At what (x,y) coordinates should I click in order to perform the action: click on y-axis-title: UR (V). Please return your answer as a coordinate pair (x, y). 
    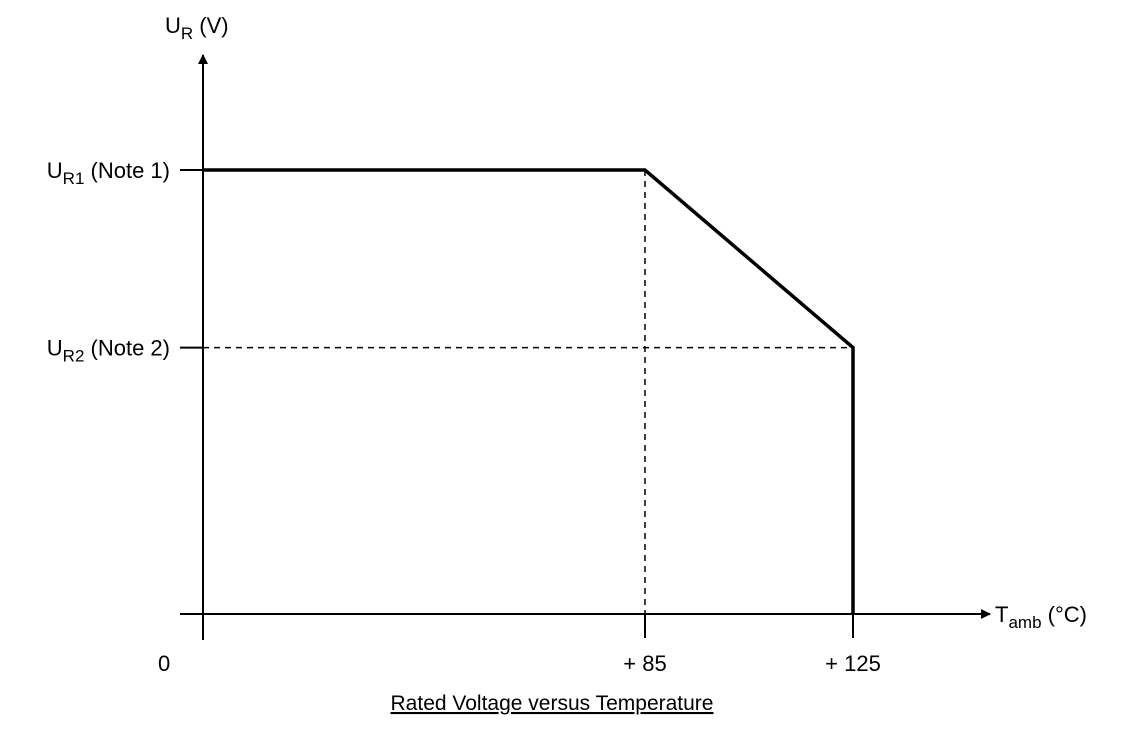
    Looking at the image, I should click on (197, 28).